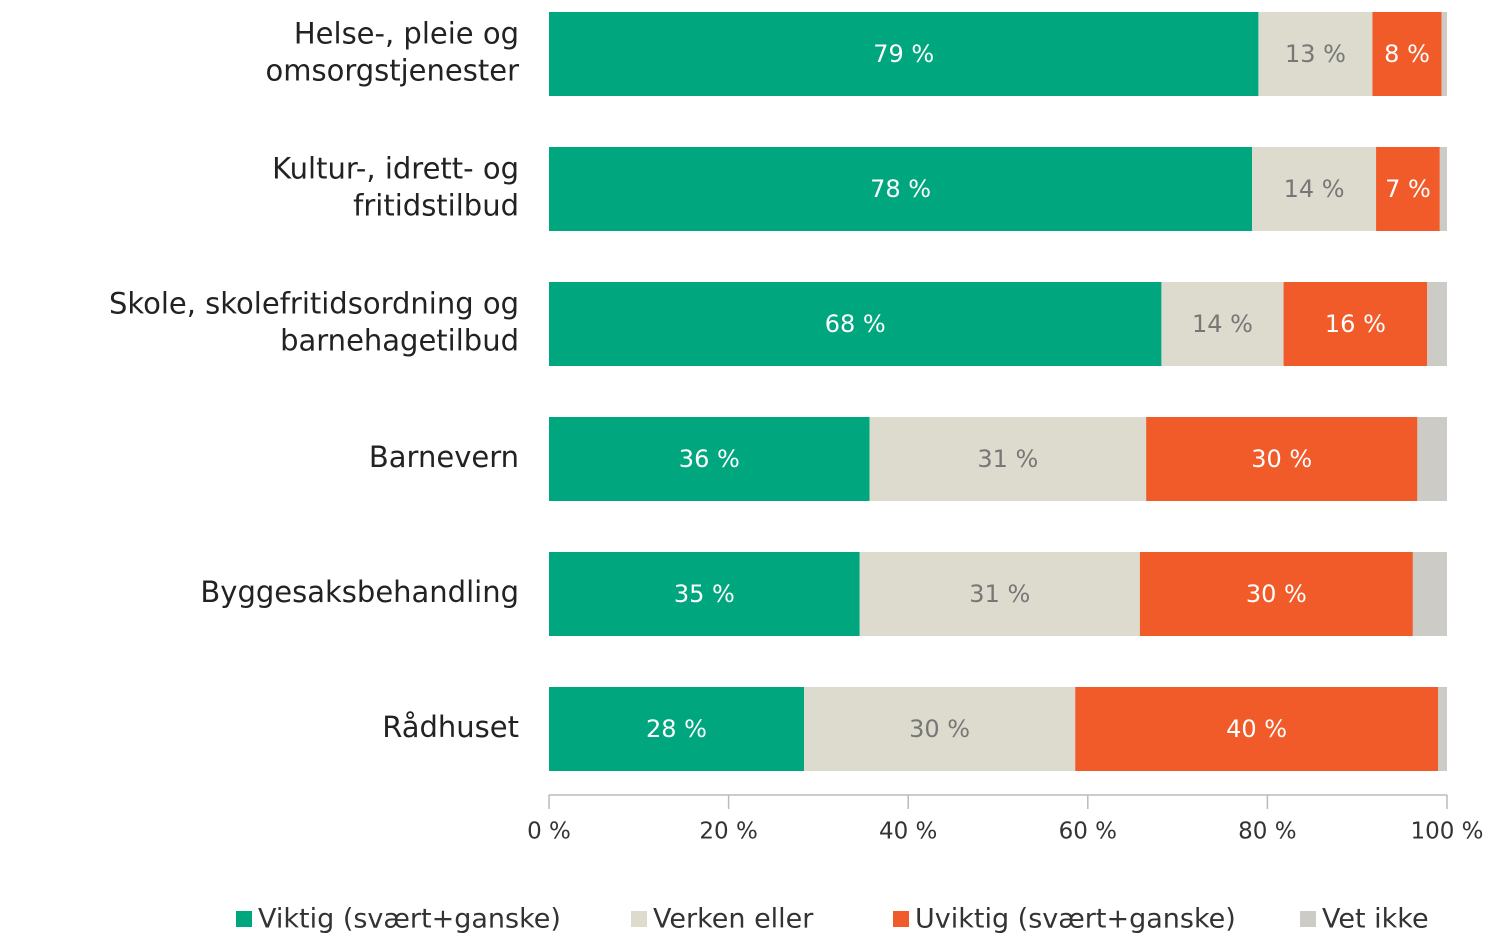 The width and height of the screenshot is (1489, 937). I want to click on value-label: 79 %, so click(903, 54).